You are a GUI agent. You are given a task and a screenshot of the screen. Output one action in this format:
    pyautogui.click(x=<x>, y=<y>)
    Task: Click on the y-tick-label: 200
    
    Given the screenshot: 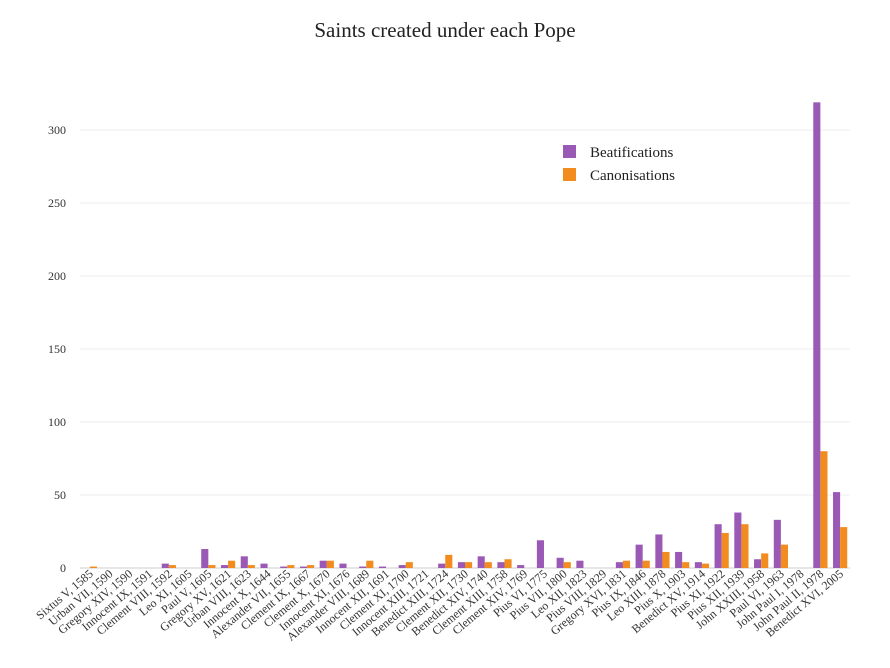 What is the action you would take?
    pyautogui.click(x=57, y=276)
    